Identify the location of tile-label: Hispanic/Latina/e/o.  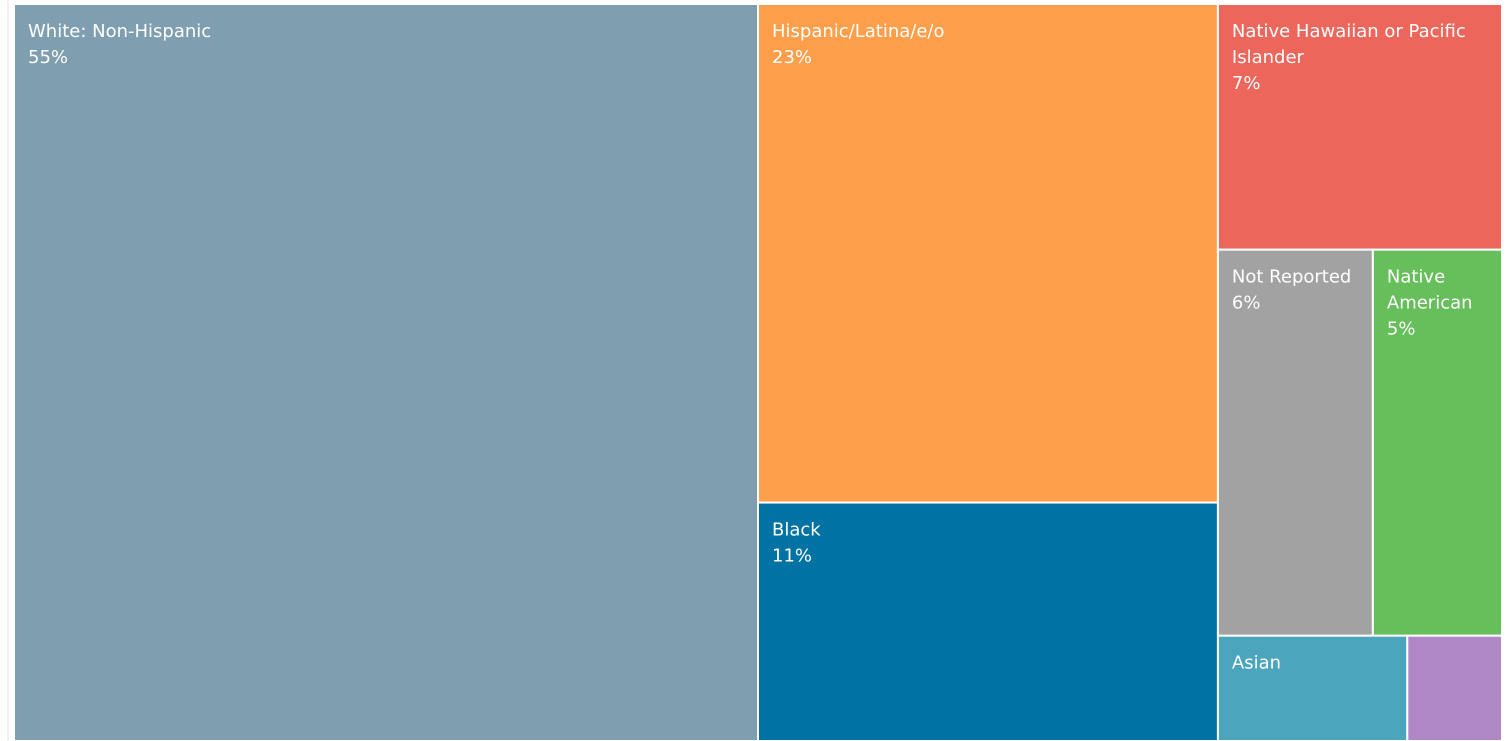
(858, 31).